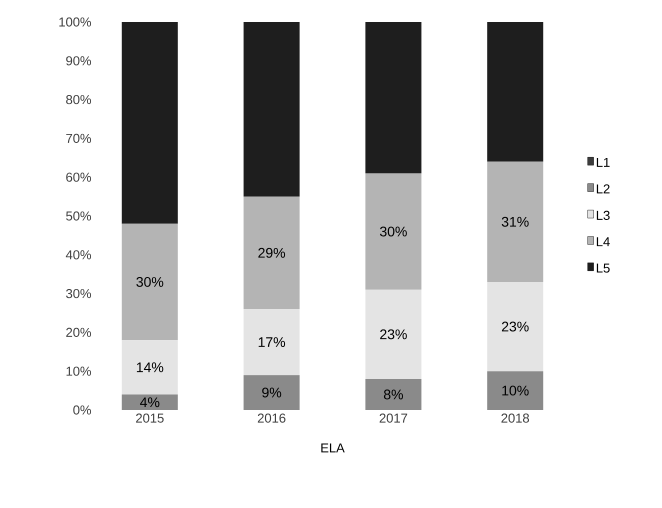 This screenshot has width=662, height=508. Describe the element at coordinates (82, 410) in the screenshot. I see `y-tick-label: 0%` at that location.